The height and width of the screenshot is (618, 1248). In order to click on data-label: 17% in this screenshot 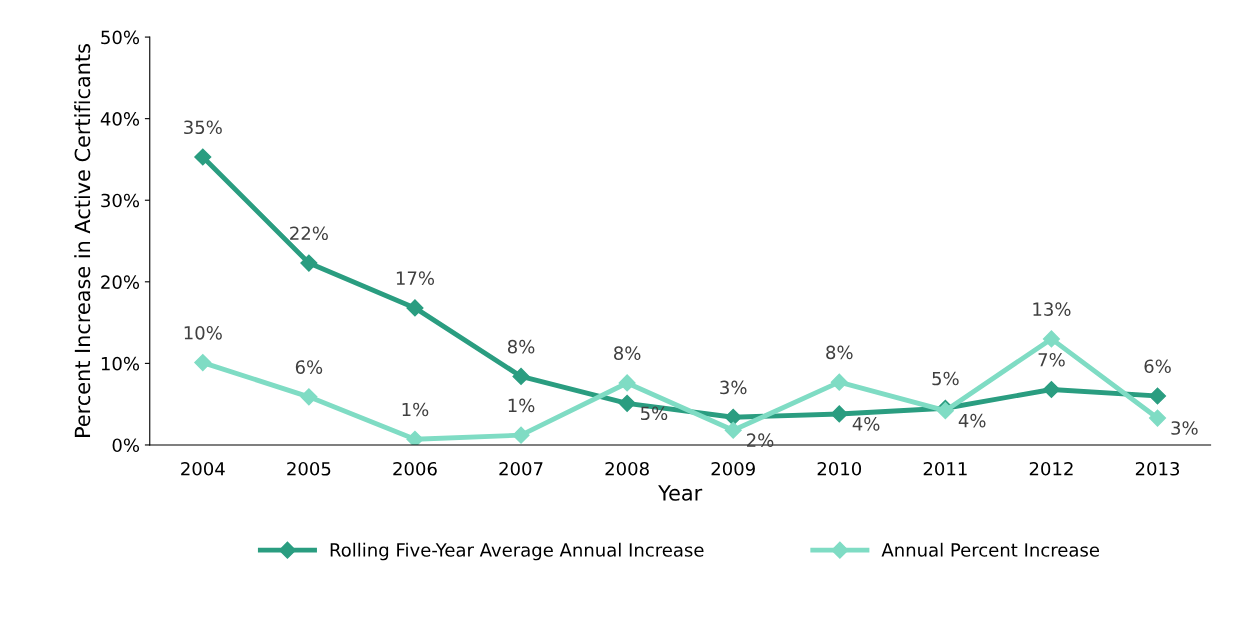, I will do `click(415, 278)`.